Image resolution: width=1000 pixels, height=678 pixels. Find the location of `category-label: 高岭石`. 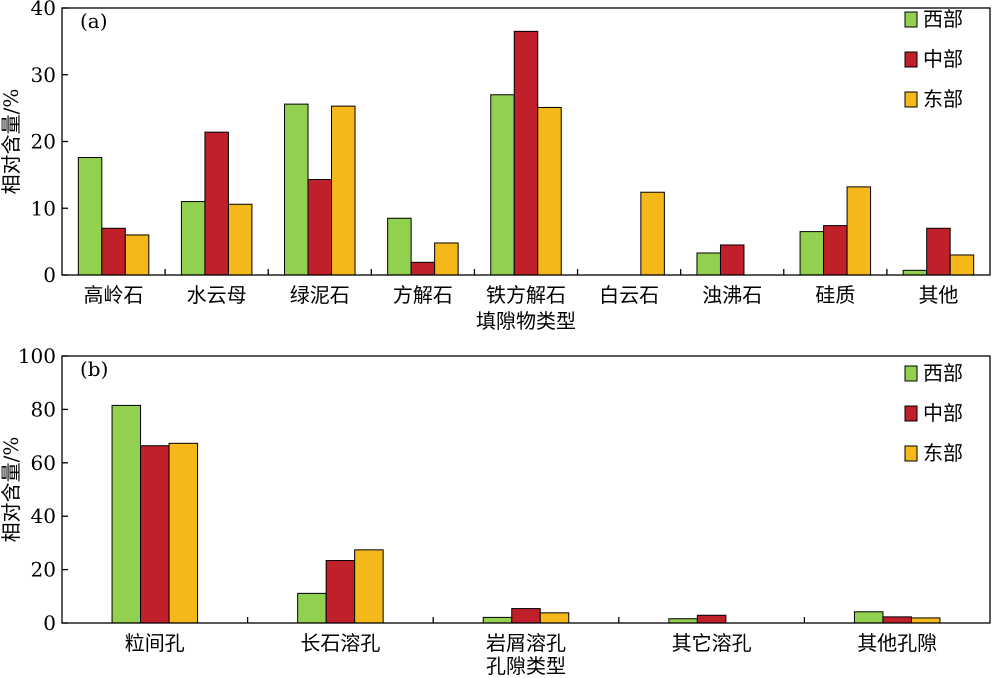

category-label: 高岭石 is located at coordinates (114, 295).